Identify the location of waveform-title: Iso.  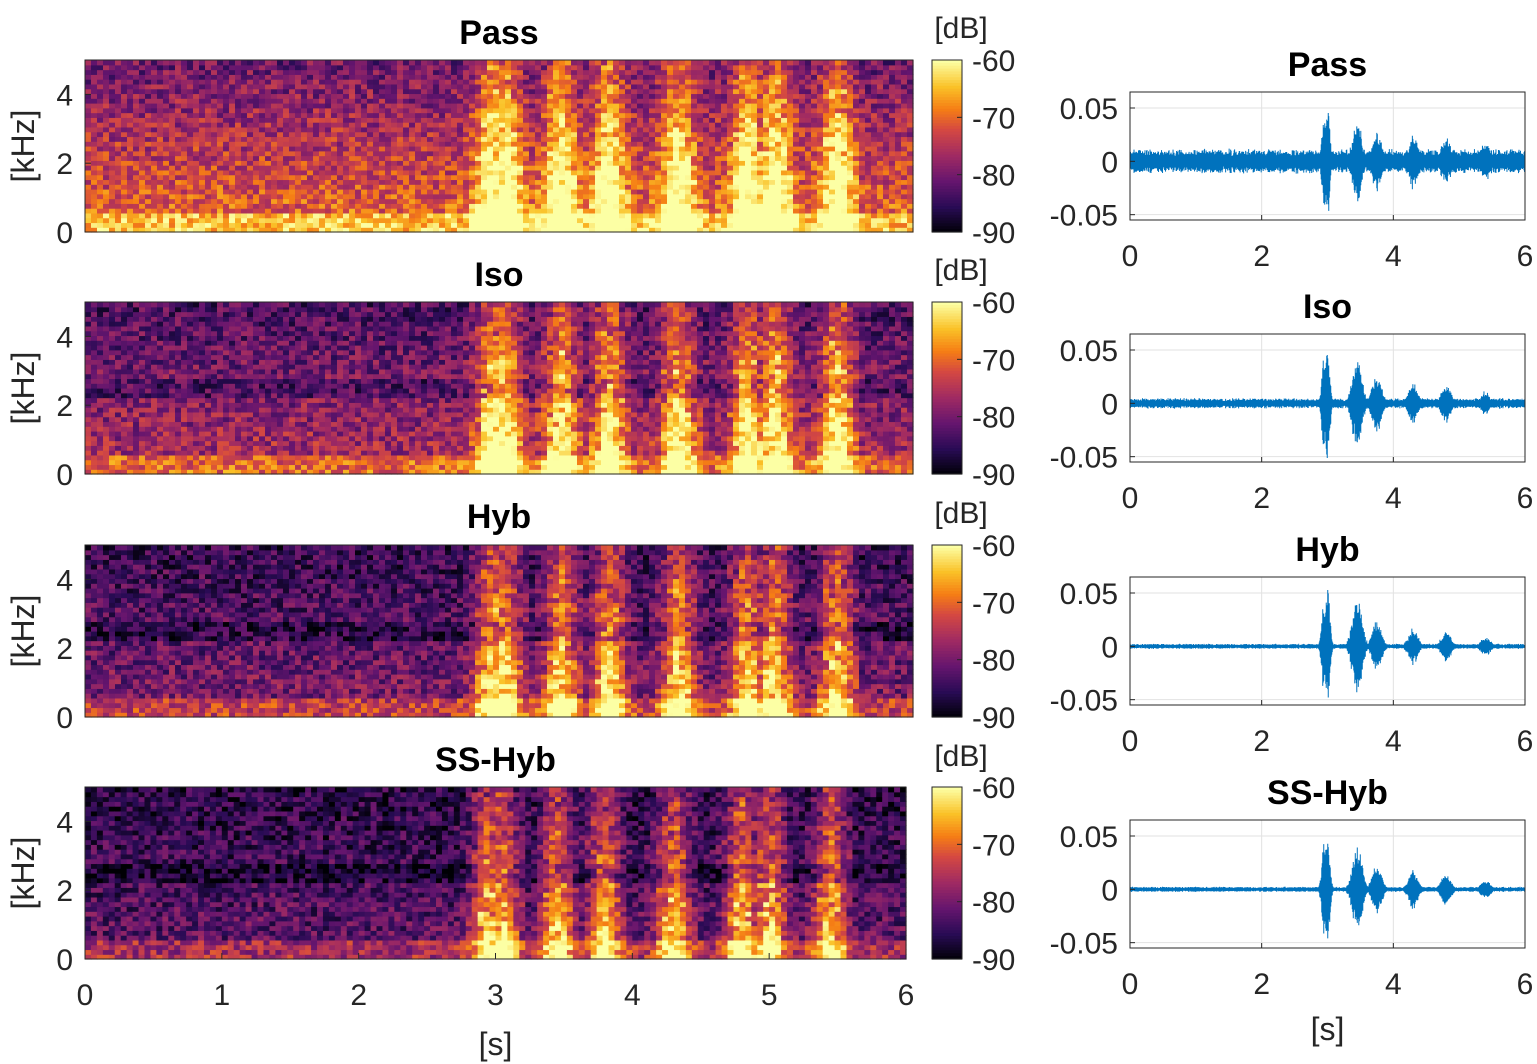
(1327, 307).